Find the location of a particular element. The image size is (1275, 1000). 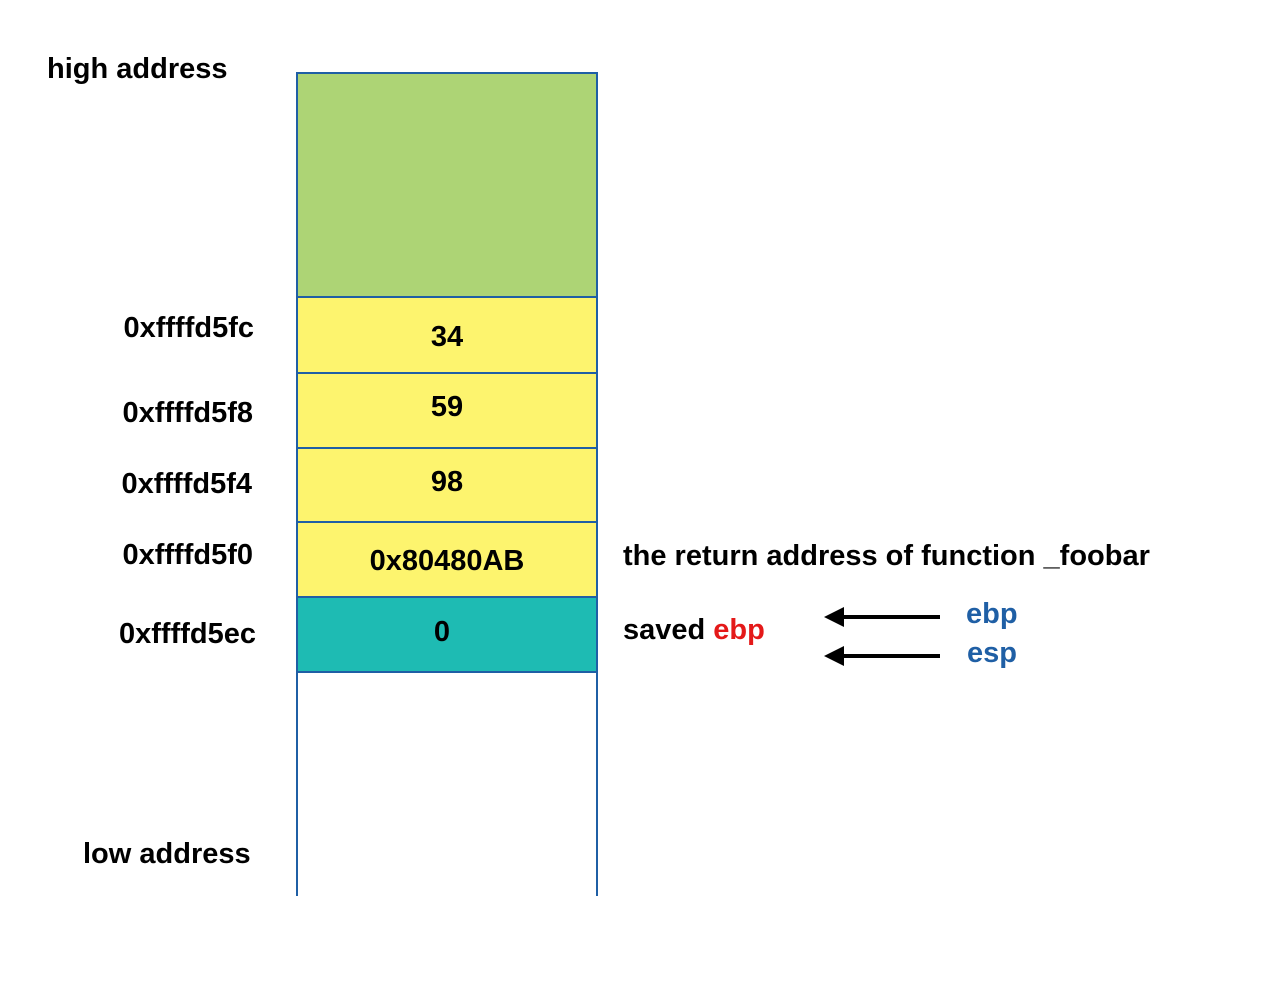

address-label-4: 0xffffd5ec is located at coordinates (187, 634).